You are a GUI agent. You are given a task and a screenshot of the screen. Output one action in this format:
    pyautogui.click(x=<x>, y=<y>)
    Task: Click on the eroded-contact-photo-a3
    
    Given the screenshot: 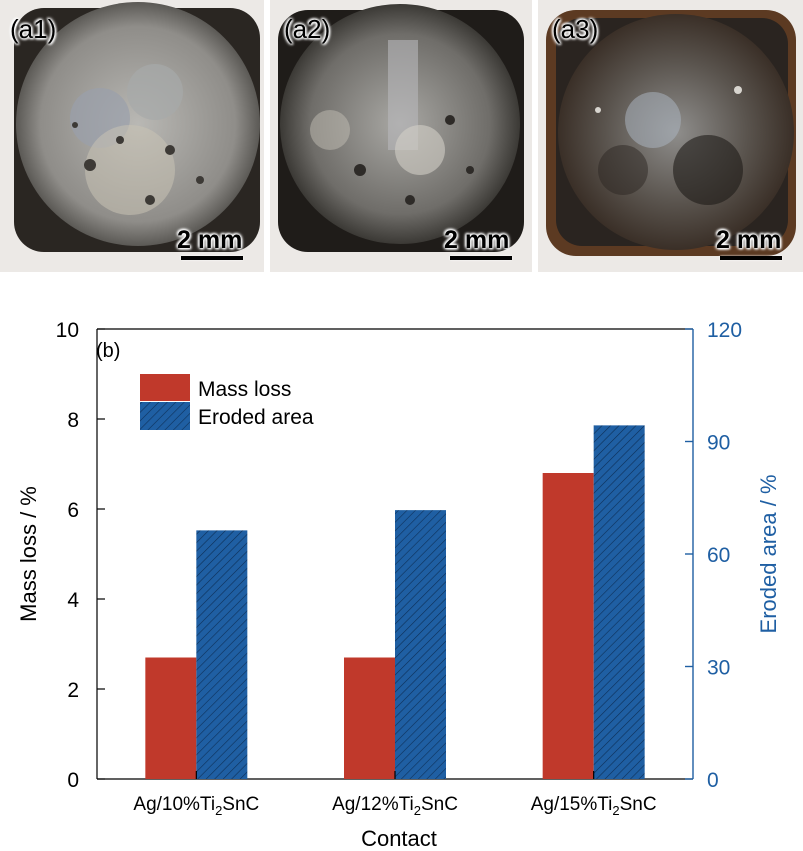 What is the action you would take?
    pyautogui.click(x=671, y=133)
    